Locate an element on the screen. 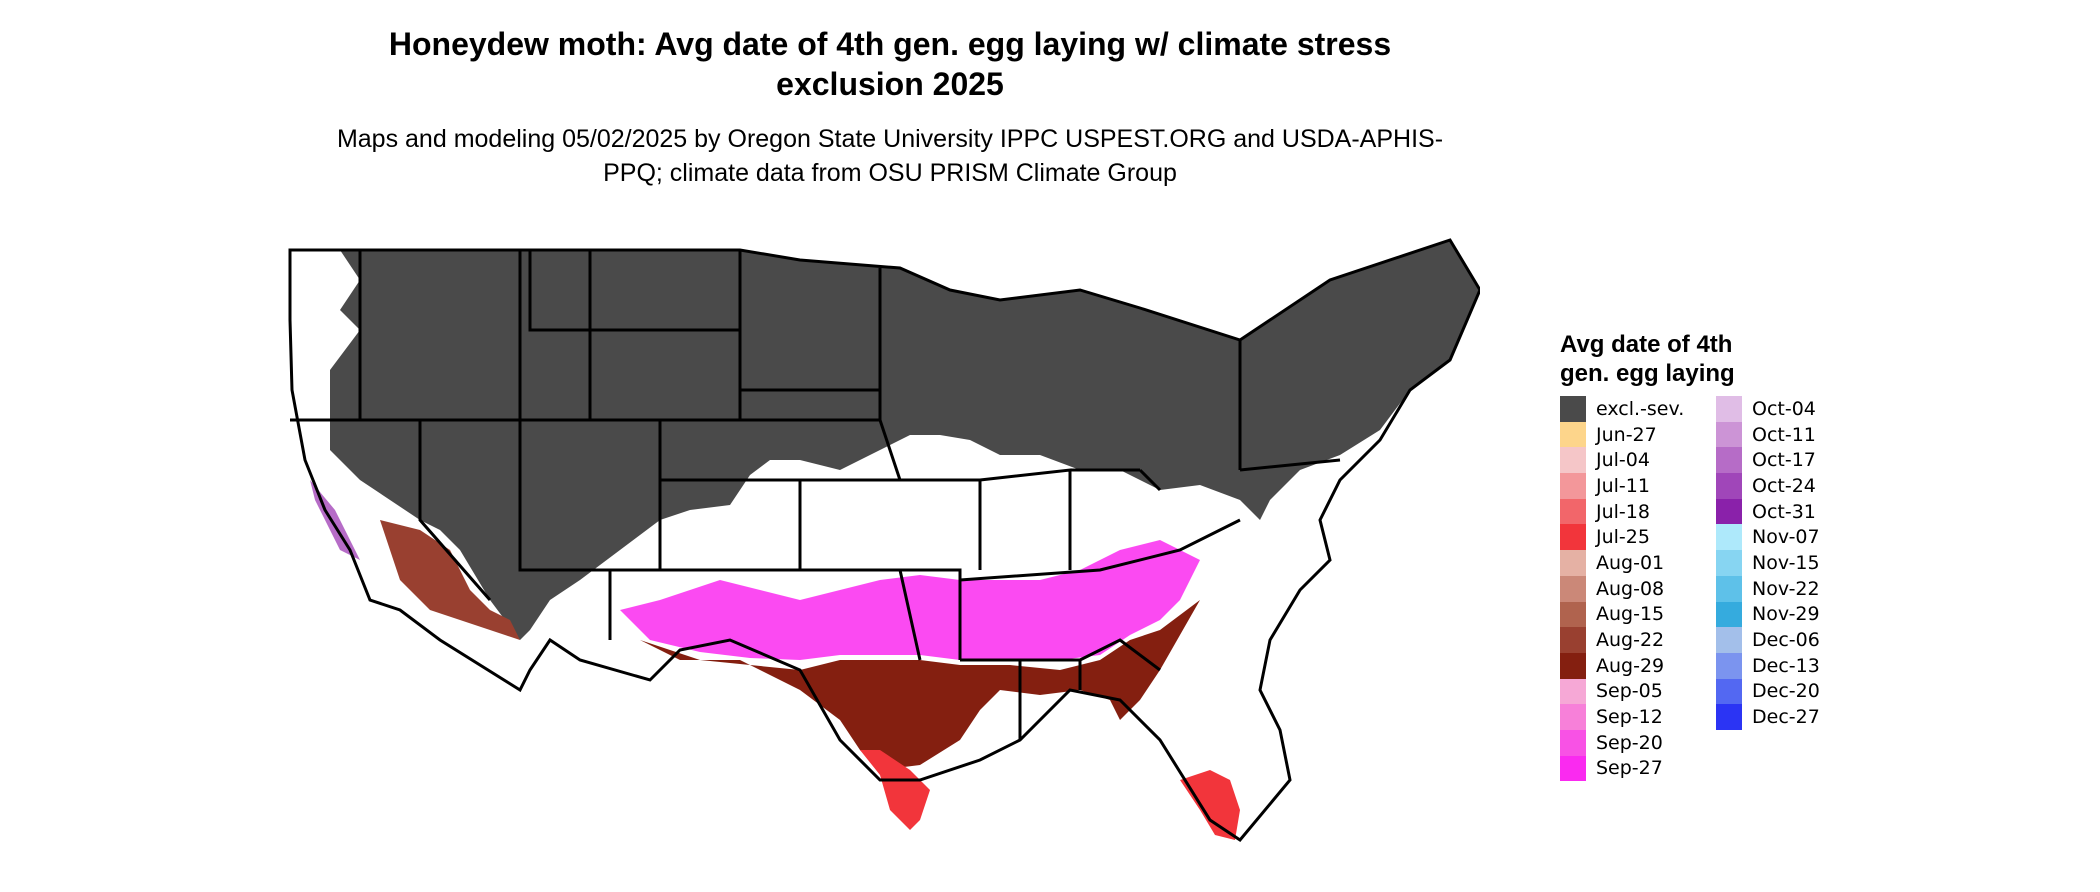  legend-label: Sep-20 is located at coordinates (1629, 742).